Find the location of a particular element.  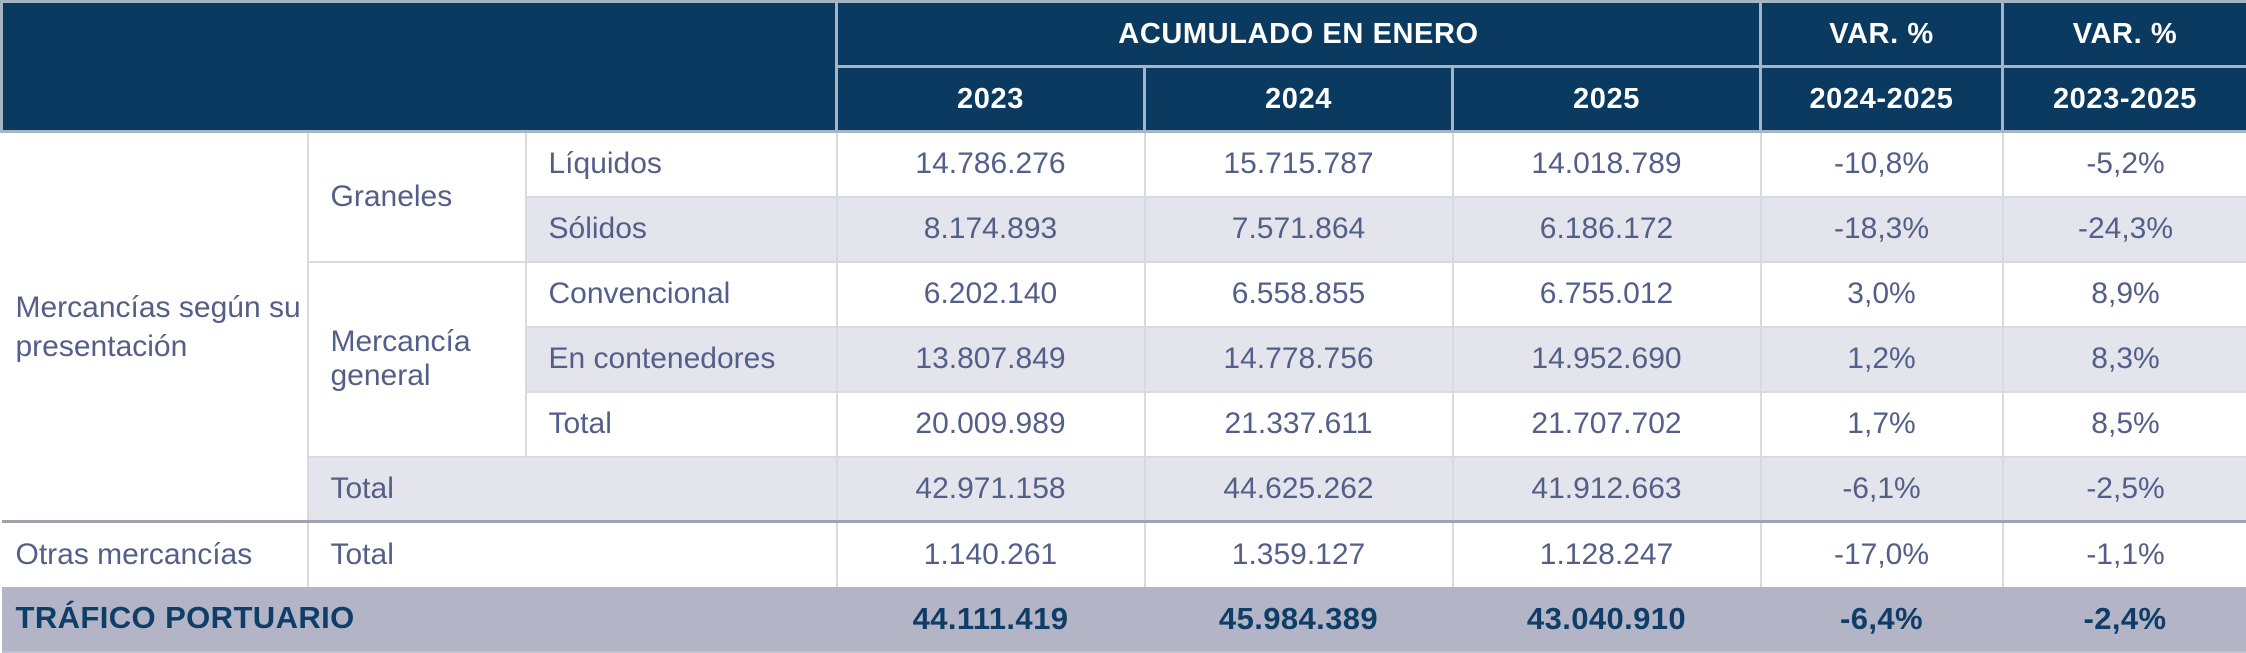

header-year-2023: 2023 is located at coordinates (991, 99).